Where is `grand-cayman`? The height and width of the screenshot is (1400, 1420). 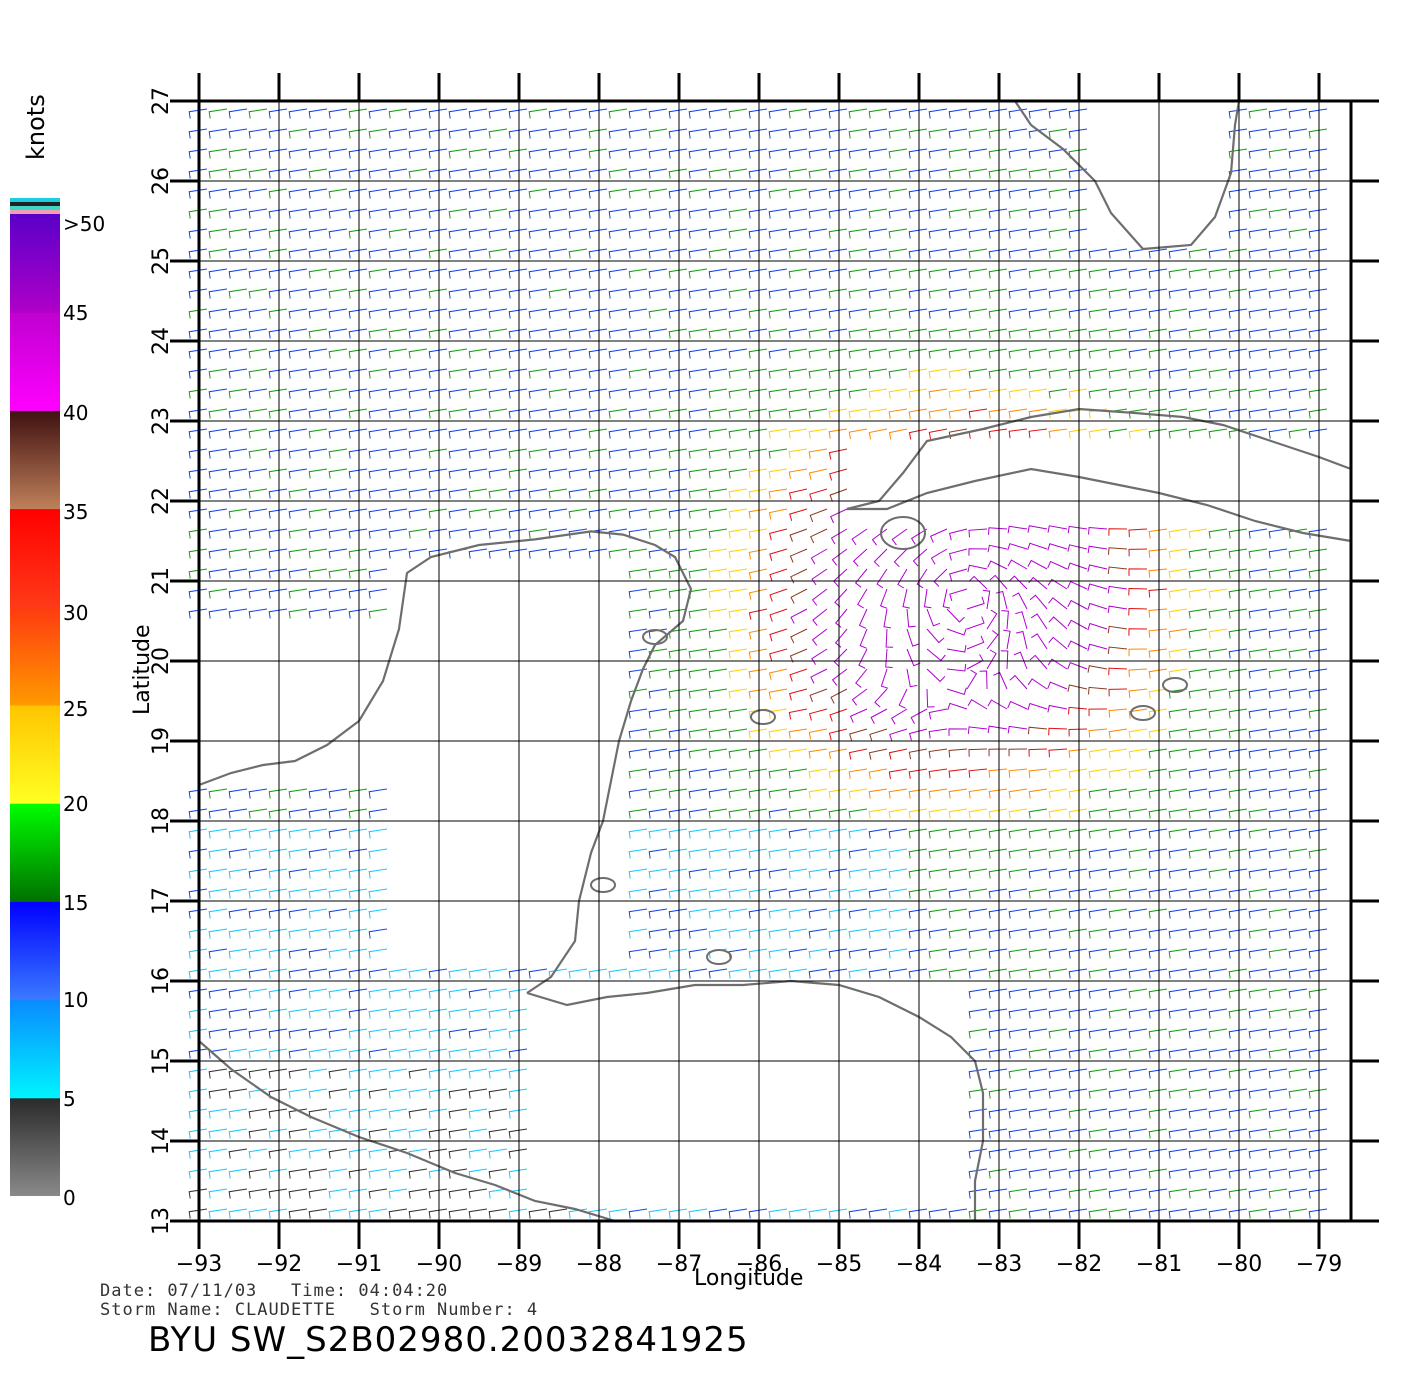
grand-cayman is located at coordinates (1143, 713).